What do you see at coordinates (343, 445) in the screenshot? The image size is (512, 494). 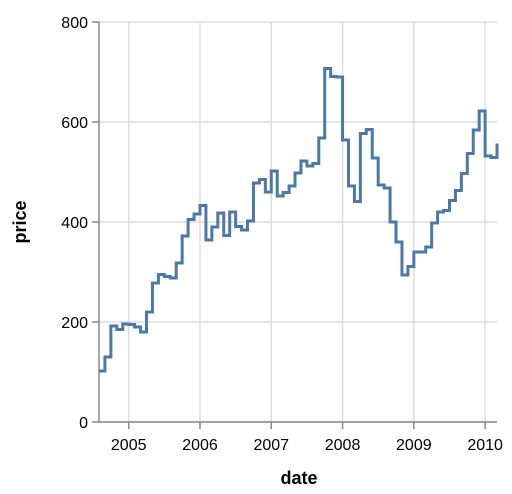 I see `x-tick-label: 2008` at bounding box center [343, 445].